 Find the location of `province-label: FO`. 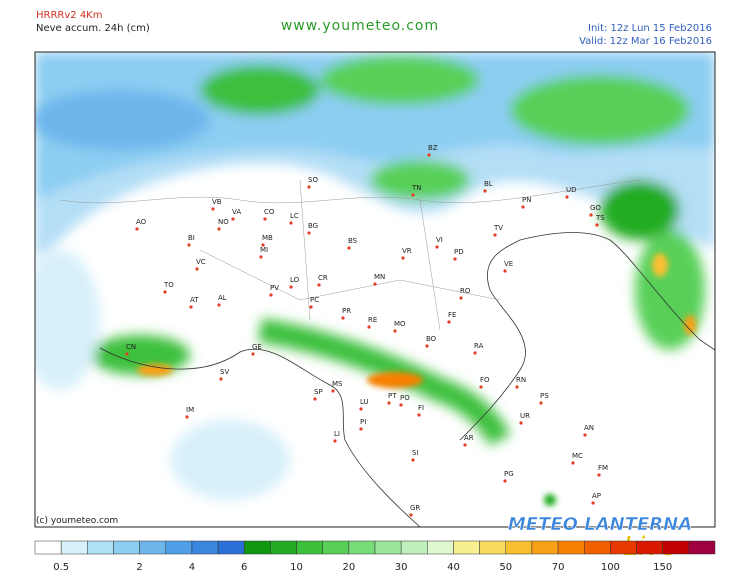

province-label: FO is located at coordinates (485, 380).